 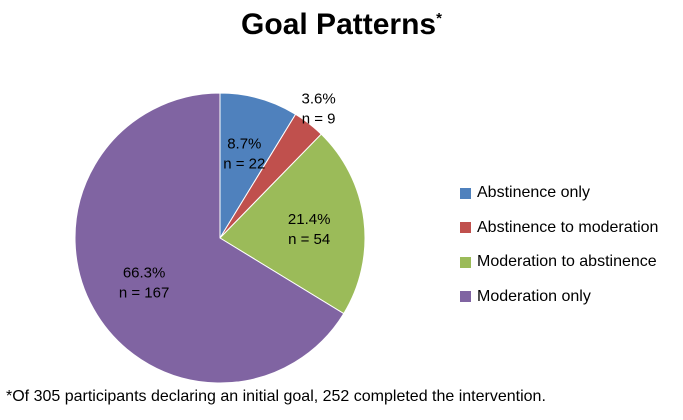 What do you see at coordinates (439, 18) in the screenshot?
I see `chart-title-asterisk: *` at bounding box center [439, 18].